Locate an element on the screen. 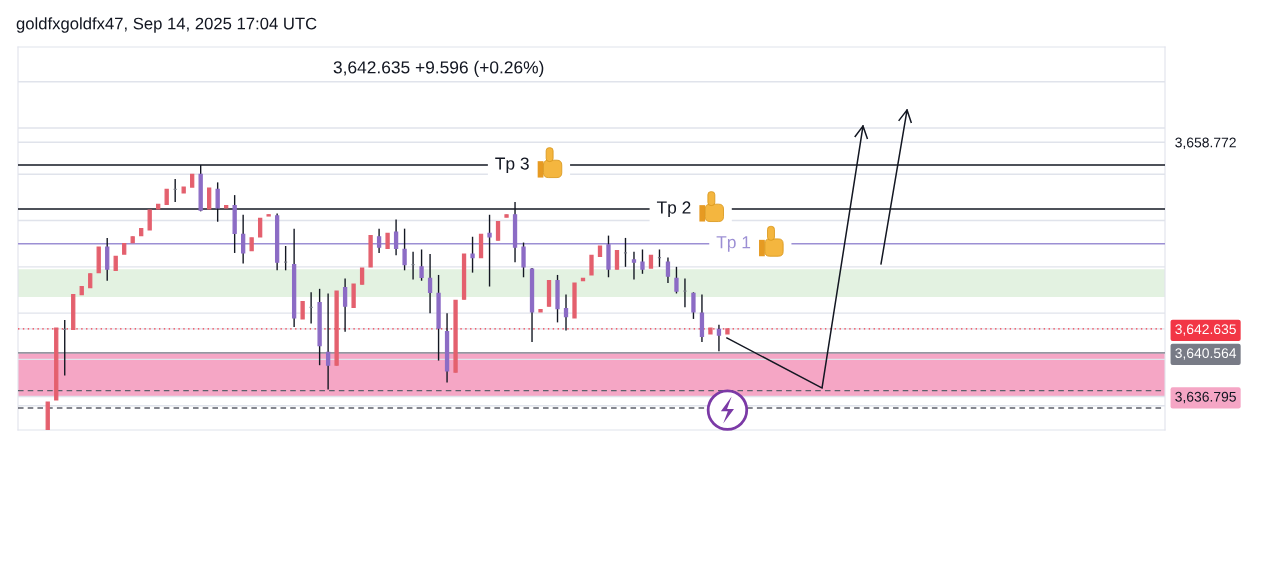 The width and height of the screenshot is (1280, 566). ref-line-label: Tp 1 is located at coordinates (733, 244).